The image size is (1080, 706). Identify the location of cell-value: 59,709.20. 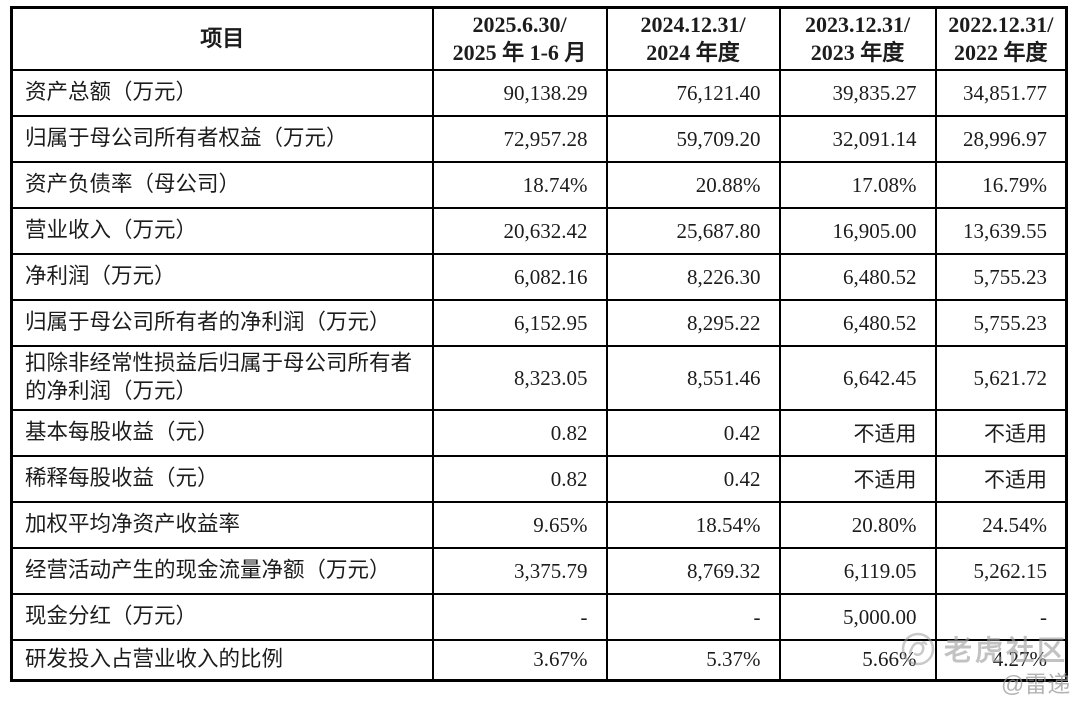
(693, 139).